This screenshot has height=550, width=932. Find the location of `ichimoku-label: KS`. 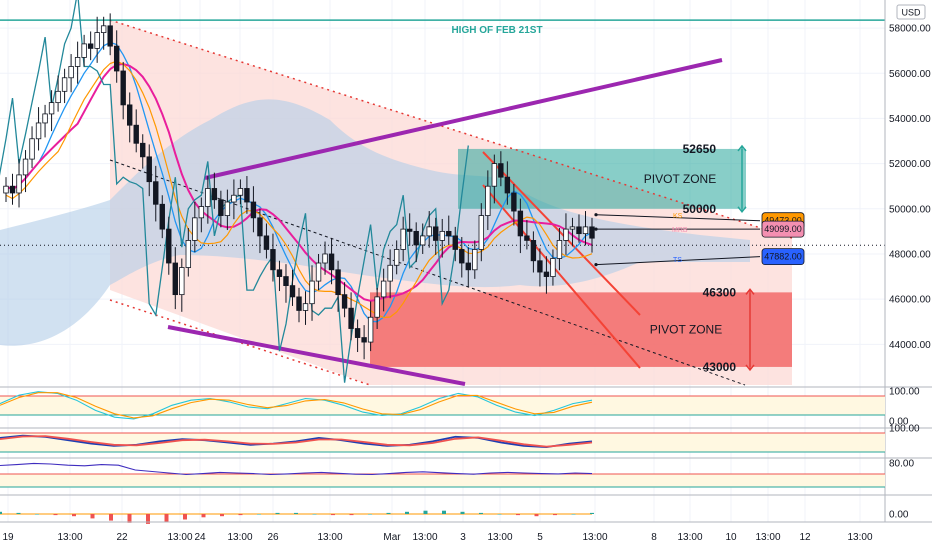

ichimoku-label: KS is located at coordinates (678, 216).